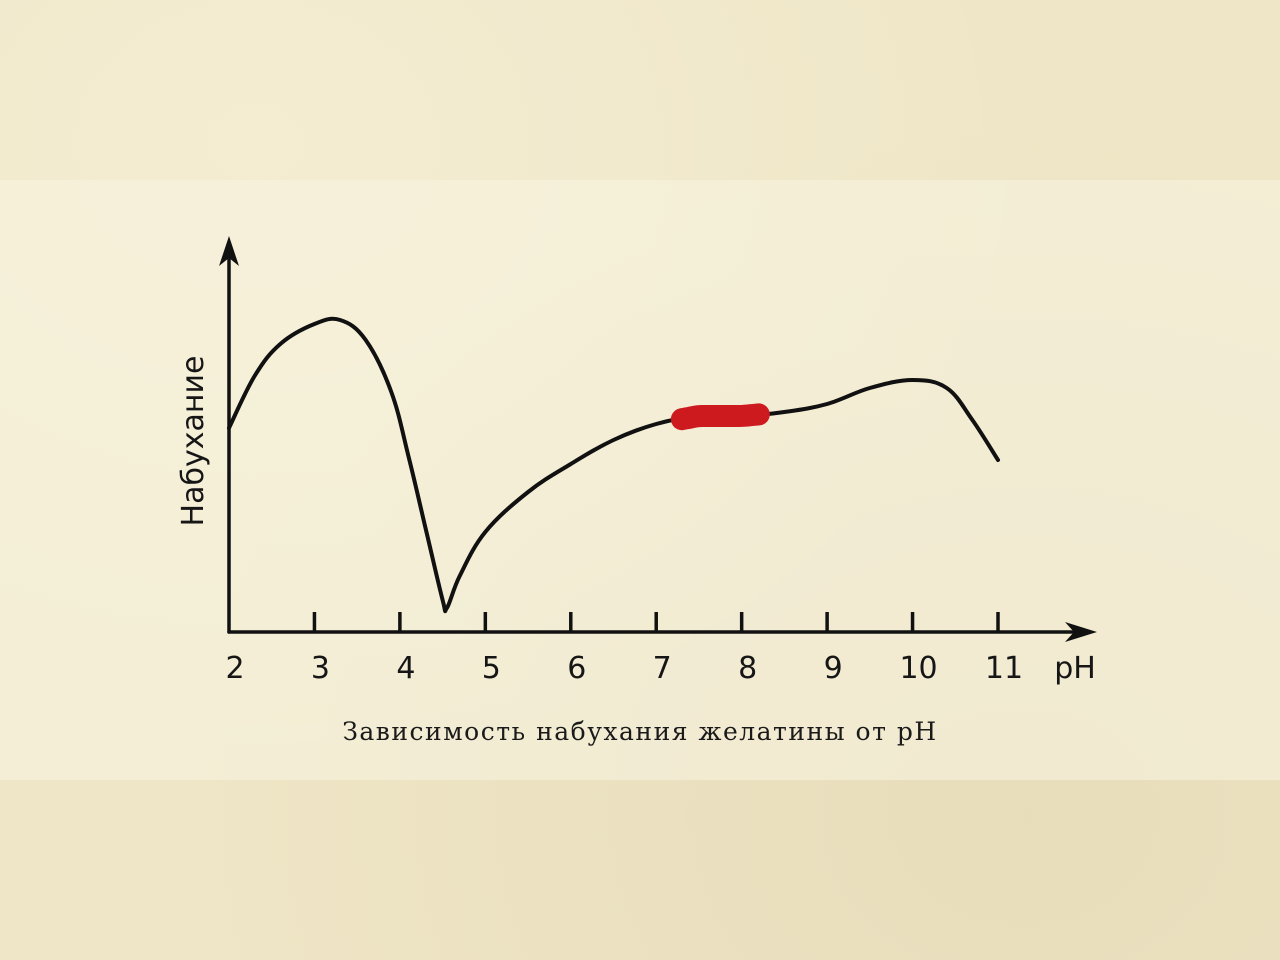  What do you see at coordinates (193, 441) in the screenshot?
I see `y-axis-label: Набухание` at bounding box center [193, 441].